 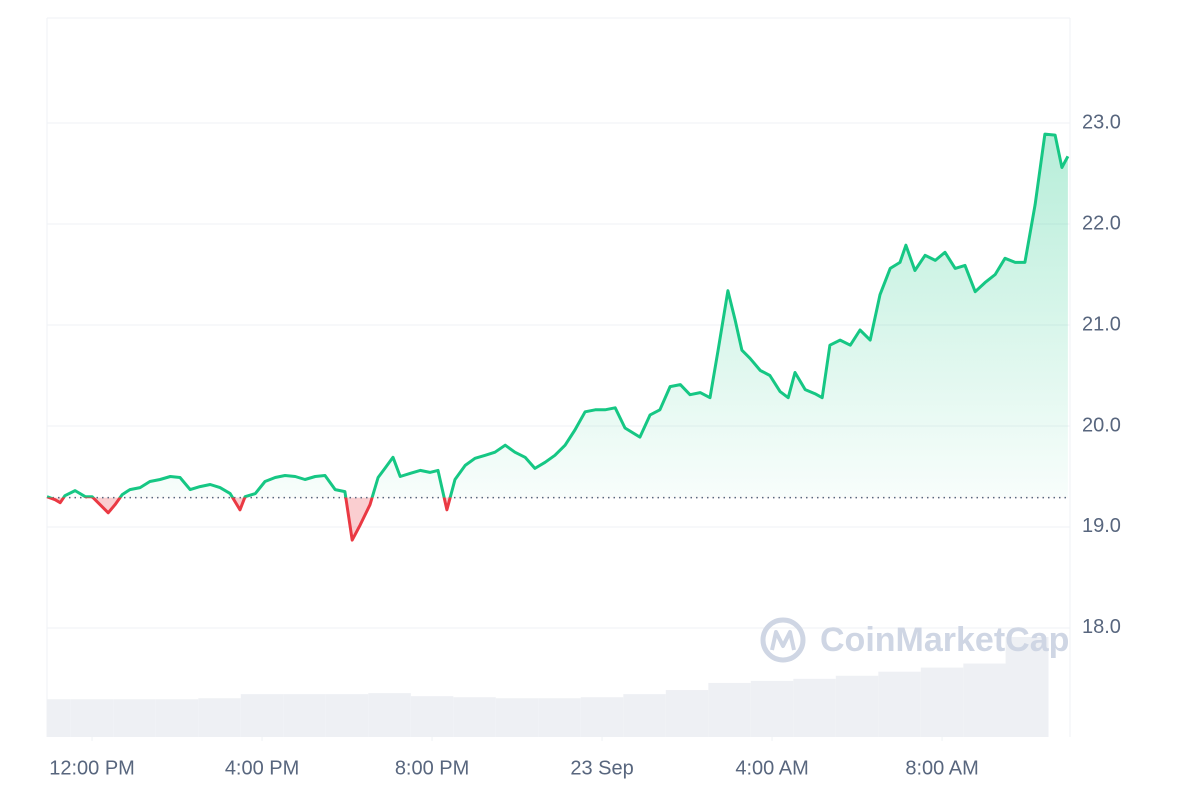 I want to click on x-tick-label: 23 Sep, so click(x=601, y=768).